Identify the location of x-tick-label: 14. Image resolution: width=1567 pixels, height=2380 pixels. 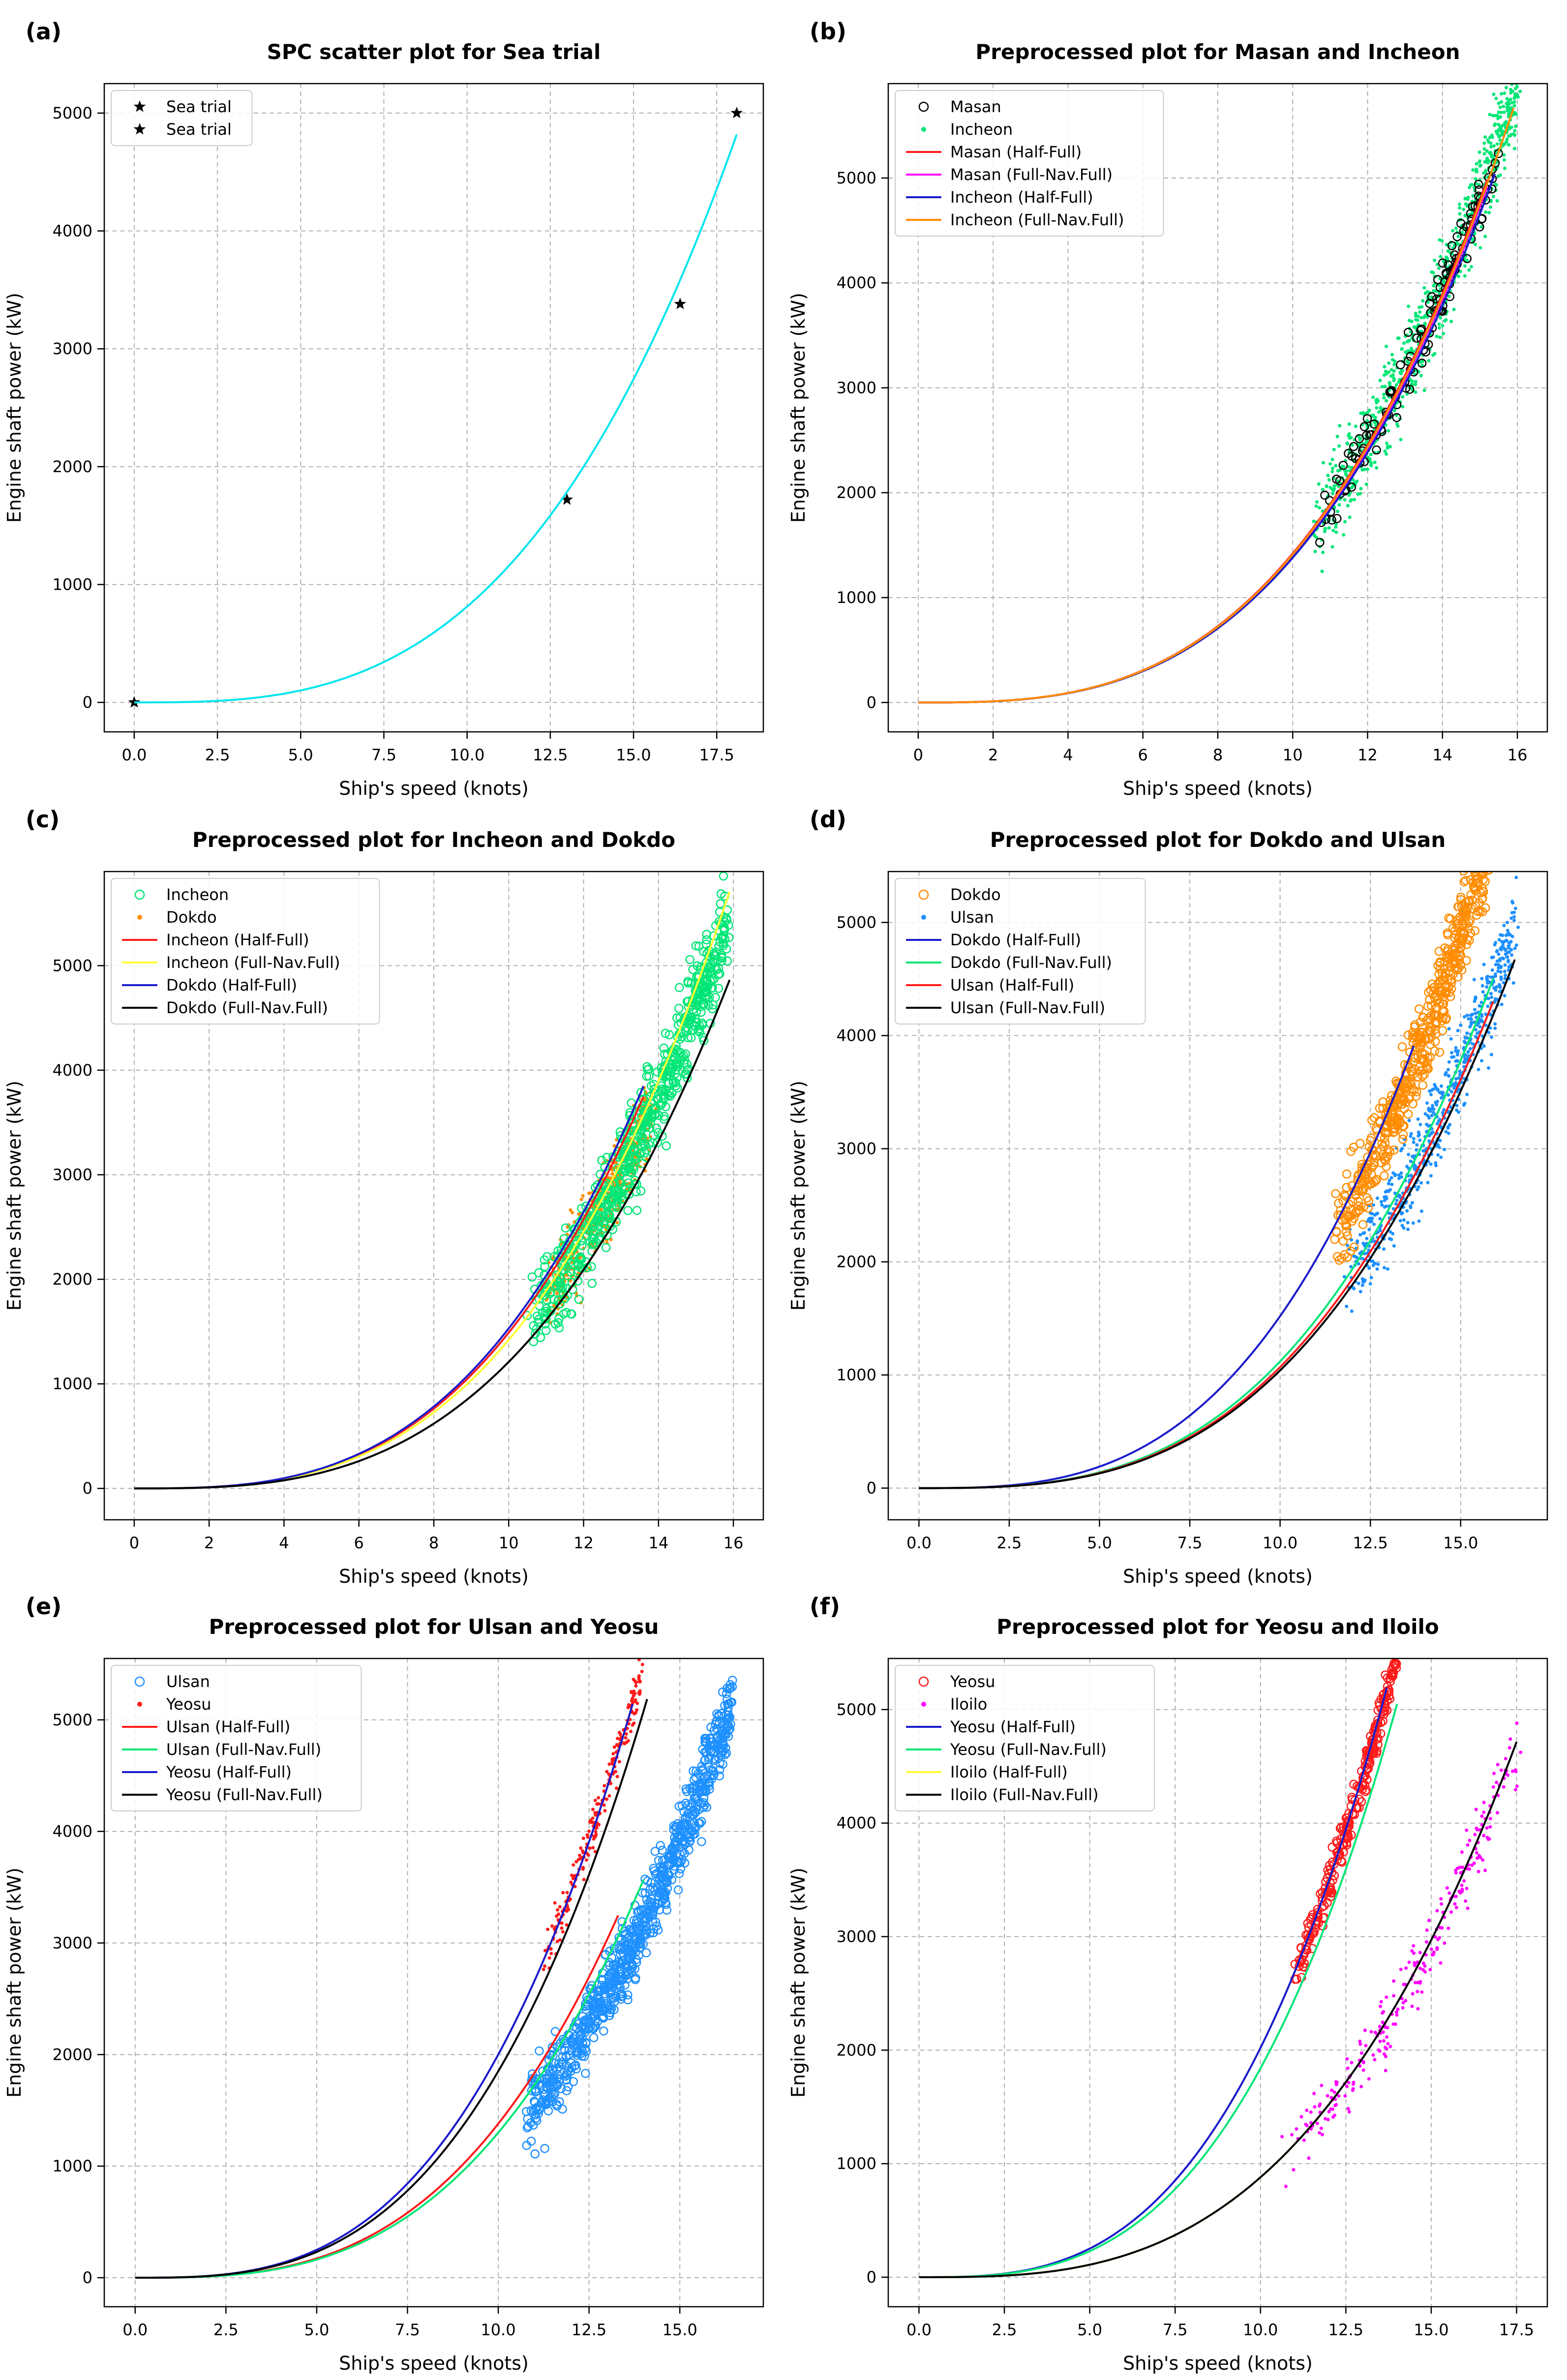
(658, 1543).